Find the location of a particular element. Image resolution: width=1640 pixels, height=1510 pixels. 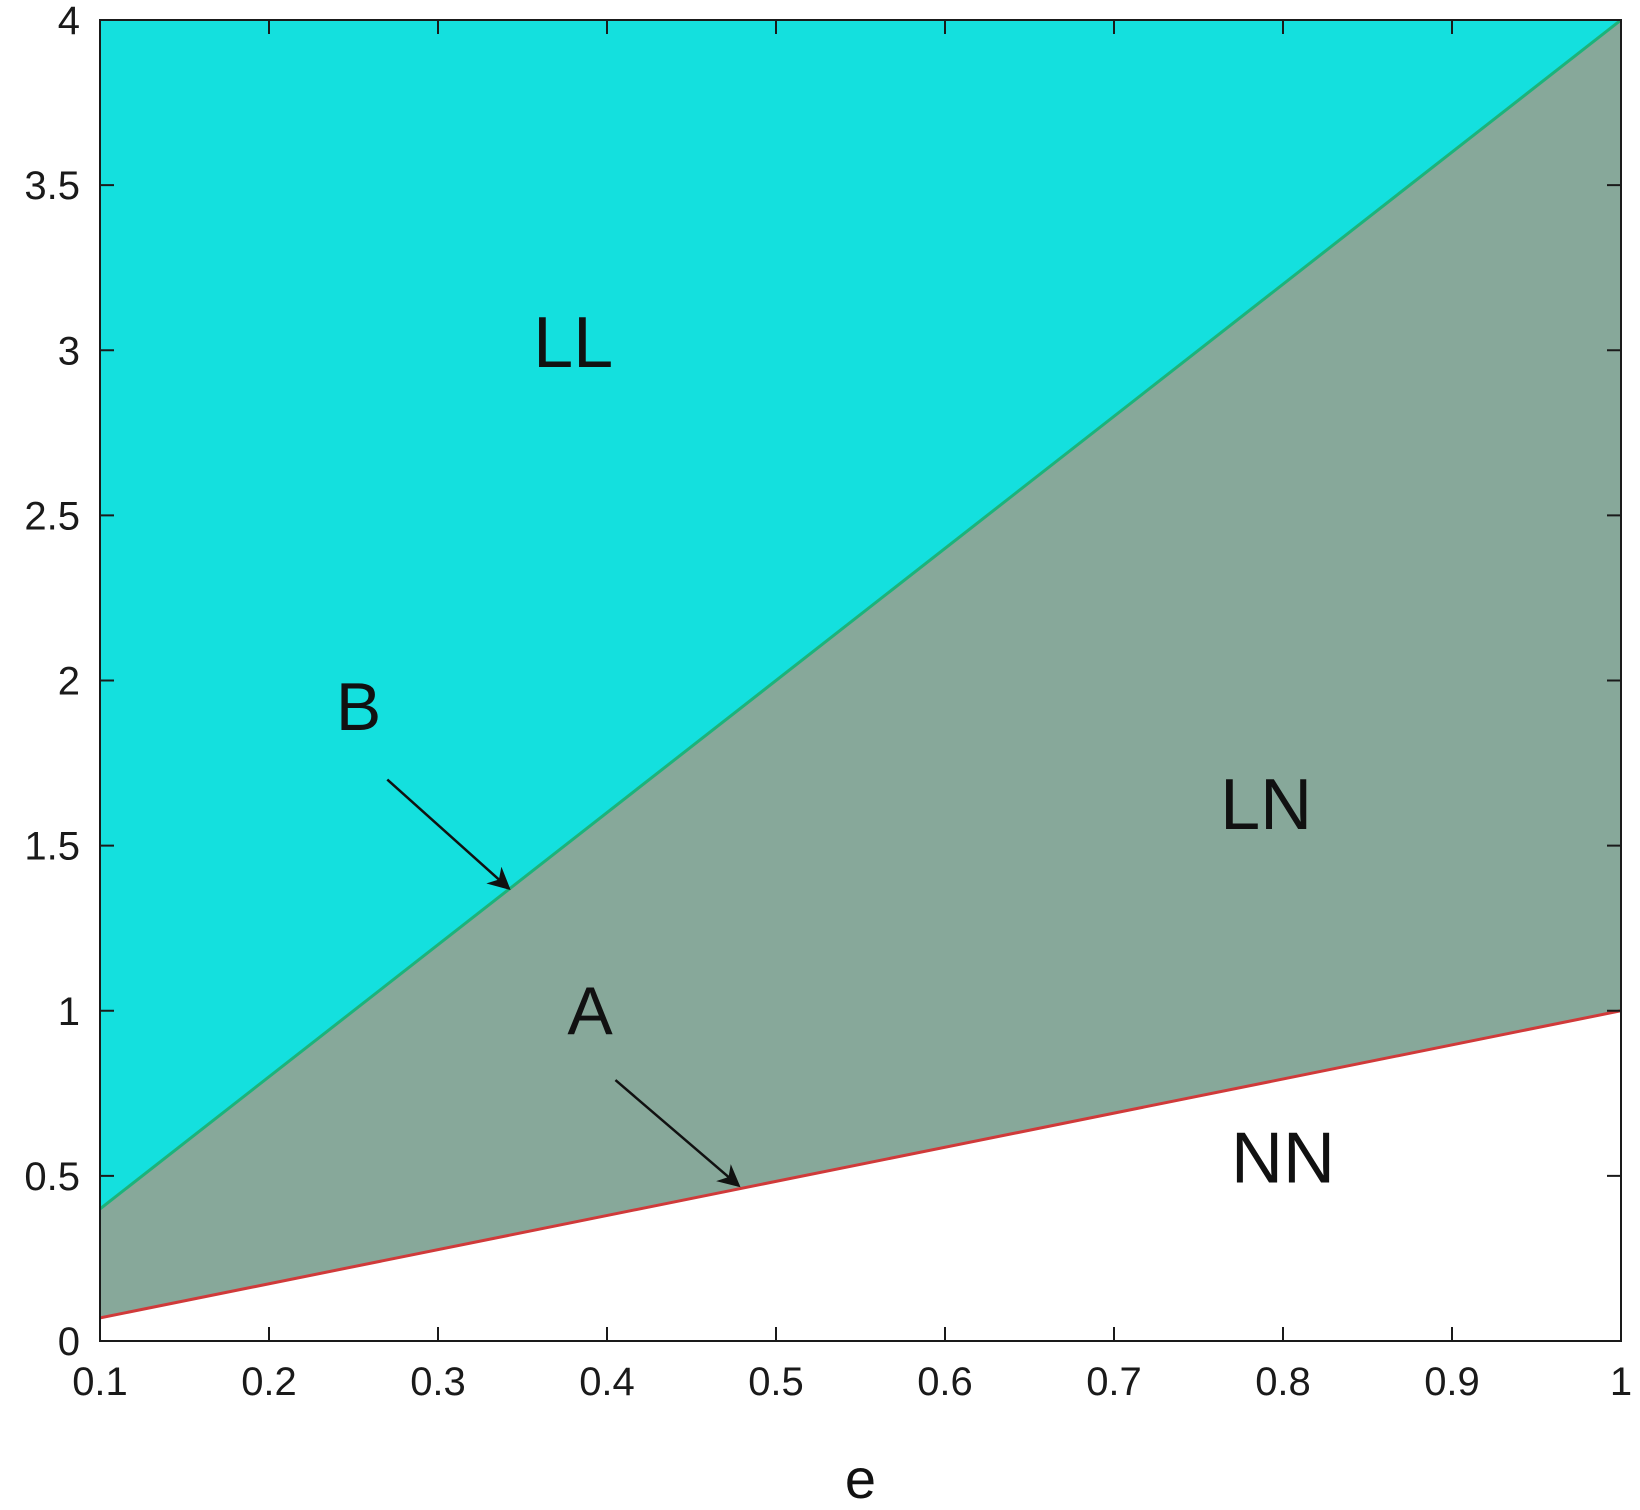

x-axis-title: e is located at coordinates (860, 1478).